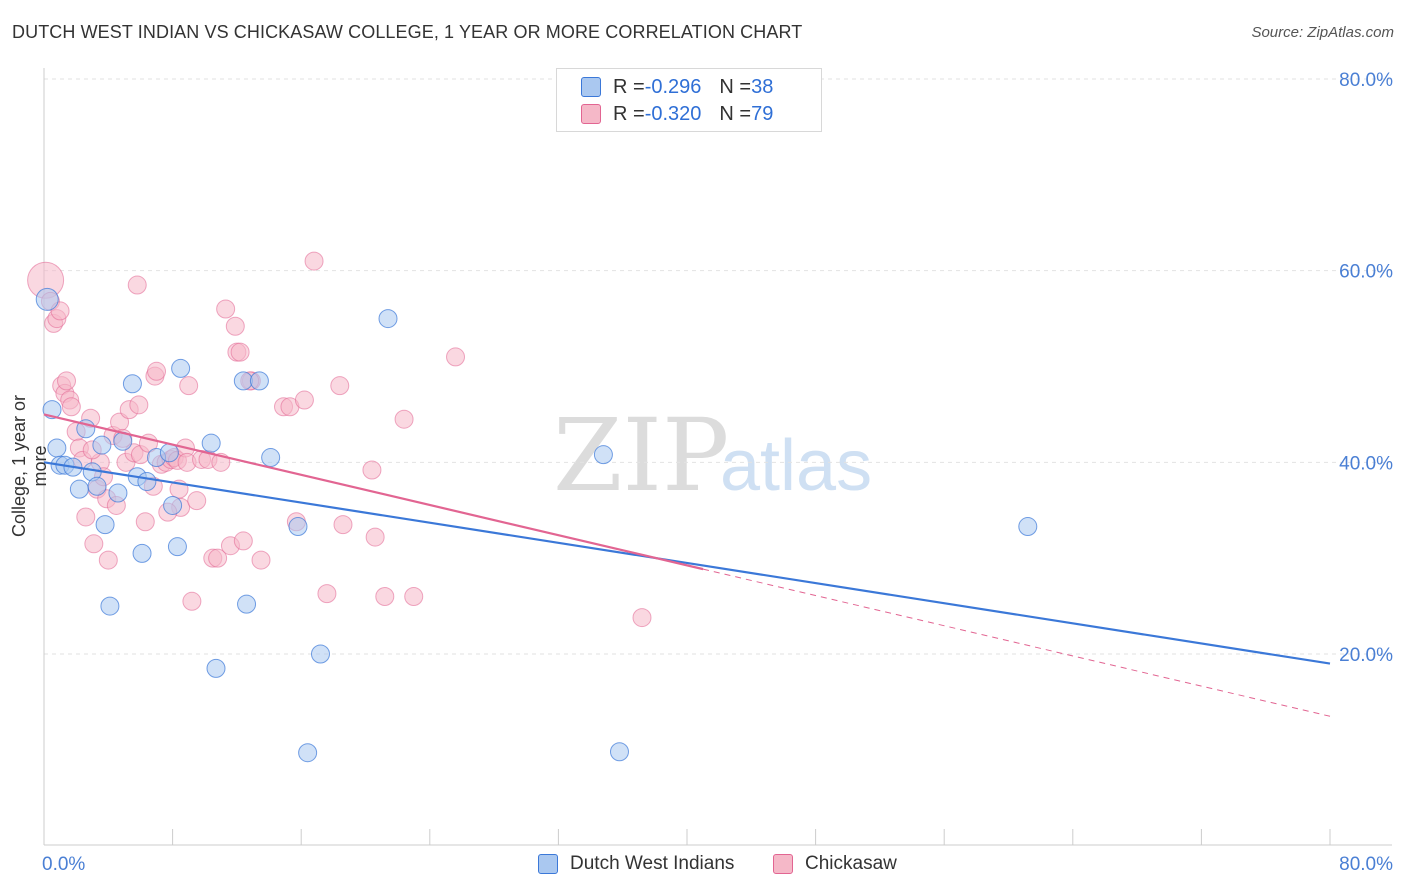  Describe the element at coordinates (851, 863) in the screenshot. I see `legend-label: Chickasaw` at that location.